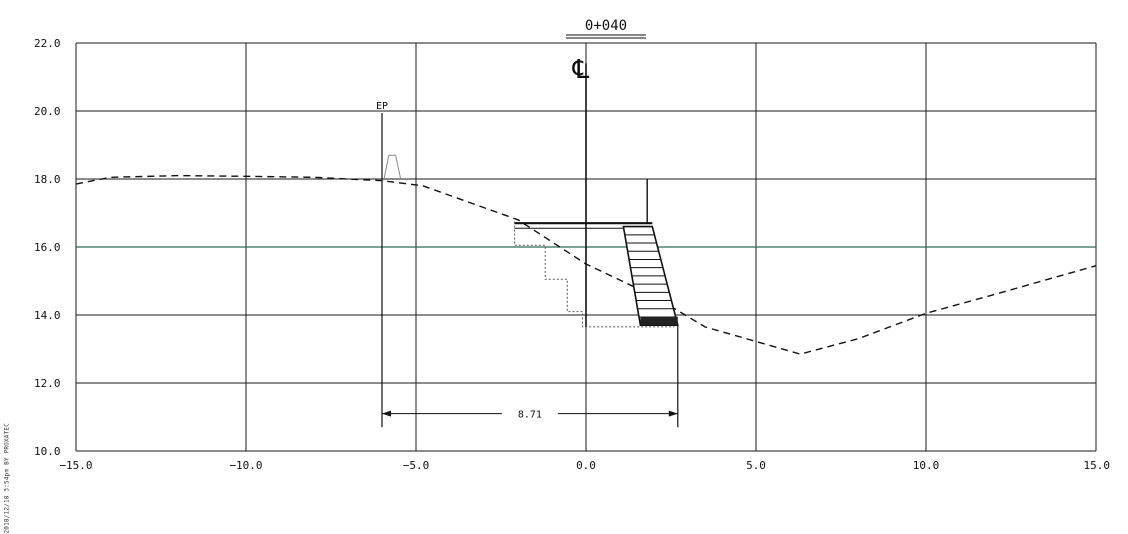 The width and height of the screenshot is (1128, 534). I want to click on wall-footing, so click(659, 321).